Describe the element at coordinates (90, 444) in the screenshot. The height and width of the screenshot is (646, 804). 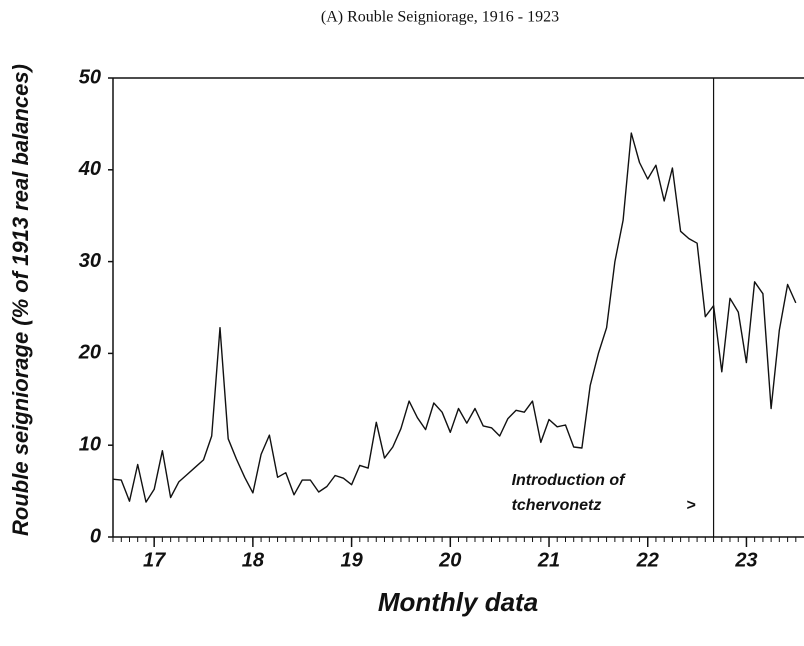
I see `y-tick-label: 10` at that location.